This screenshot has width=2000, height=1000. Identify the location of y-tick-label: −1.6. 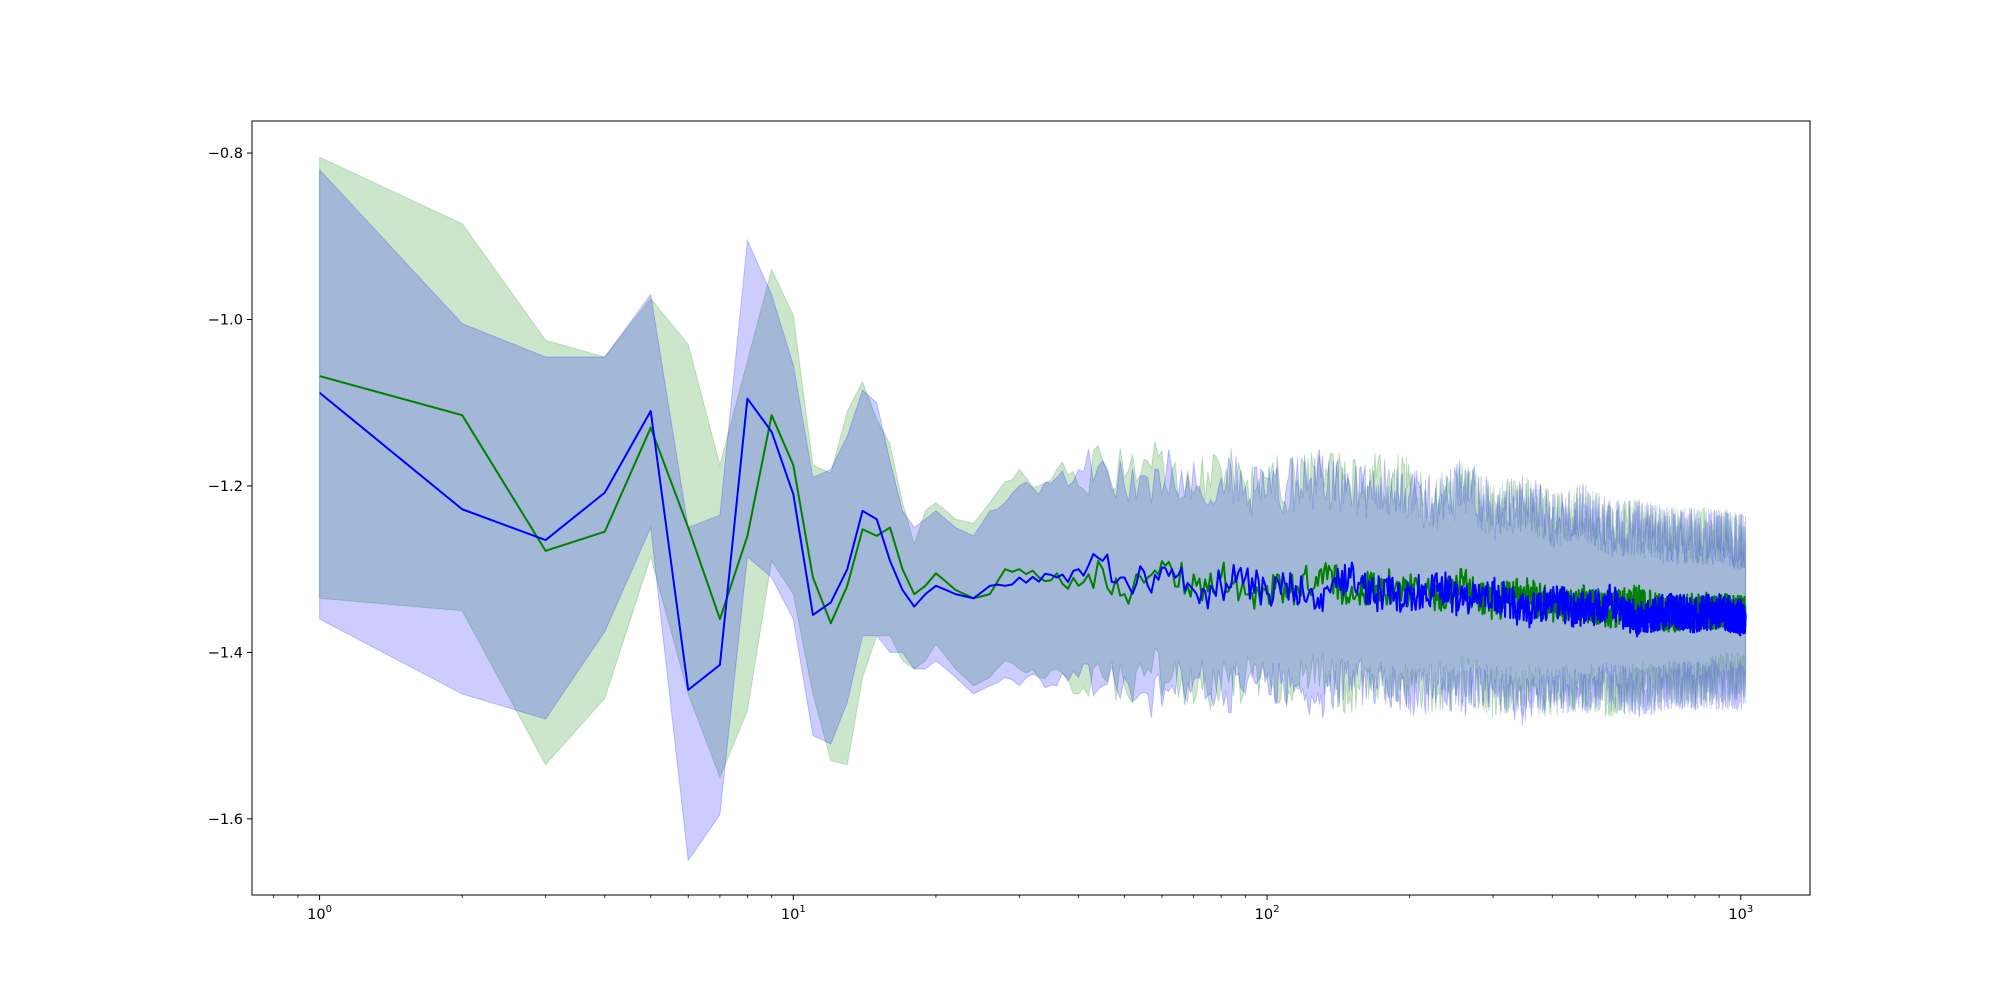
(225, 820).